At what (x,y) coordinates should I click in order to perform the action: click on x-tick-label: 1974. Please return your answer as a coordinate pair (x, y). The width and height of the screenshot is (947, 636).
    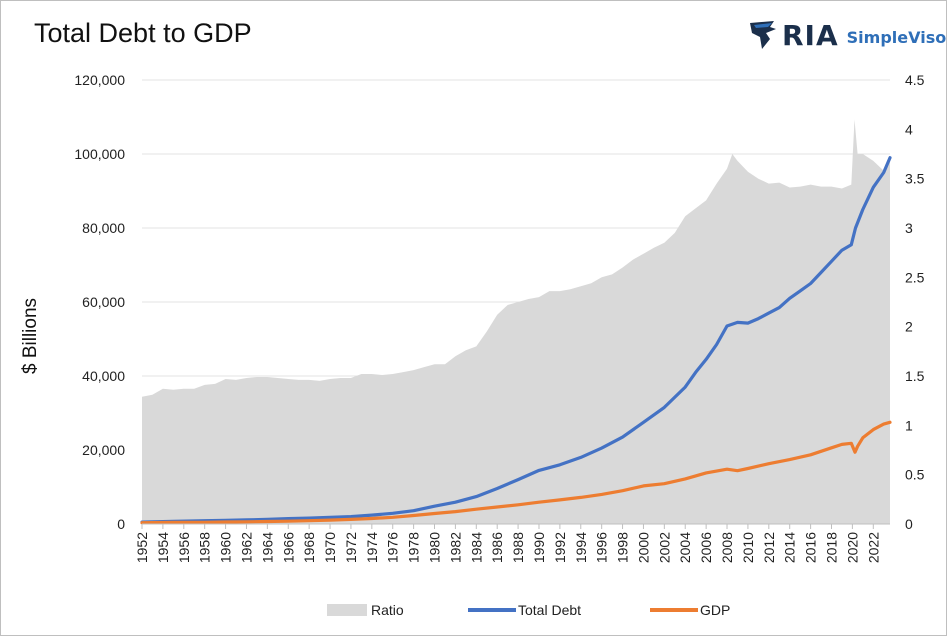
    Looking at the image, I should click on (372, 547).